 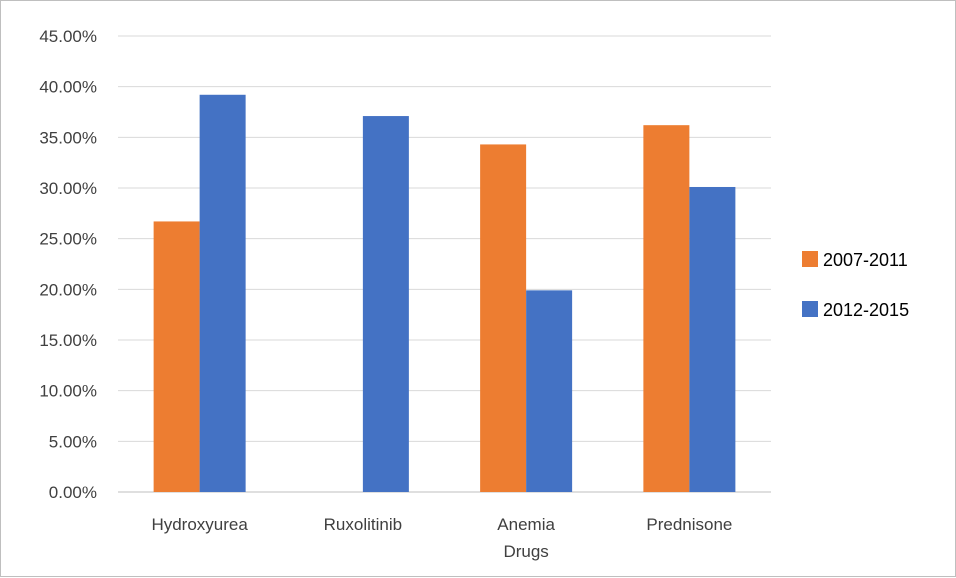 What do you see at coordinates (68, 289) in the screenshot?
I see `y-tick-label: 20.00%` at bounding box center [68, 289].